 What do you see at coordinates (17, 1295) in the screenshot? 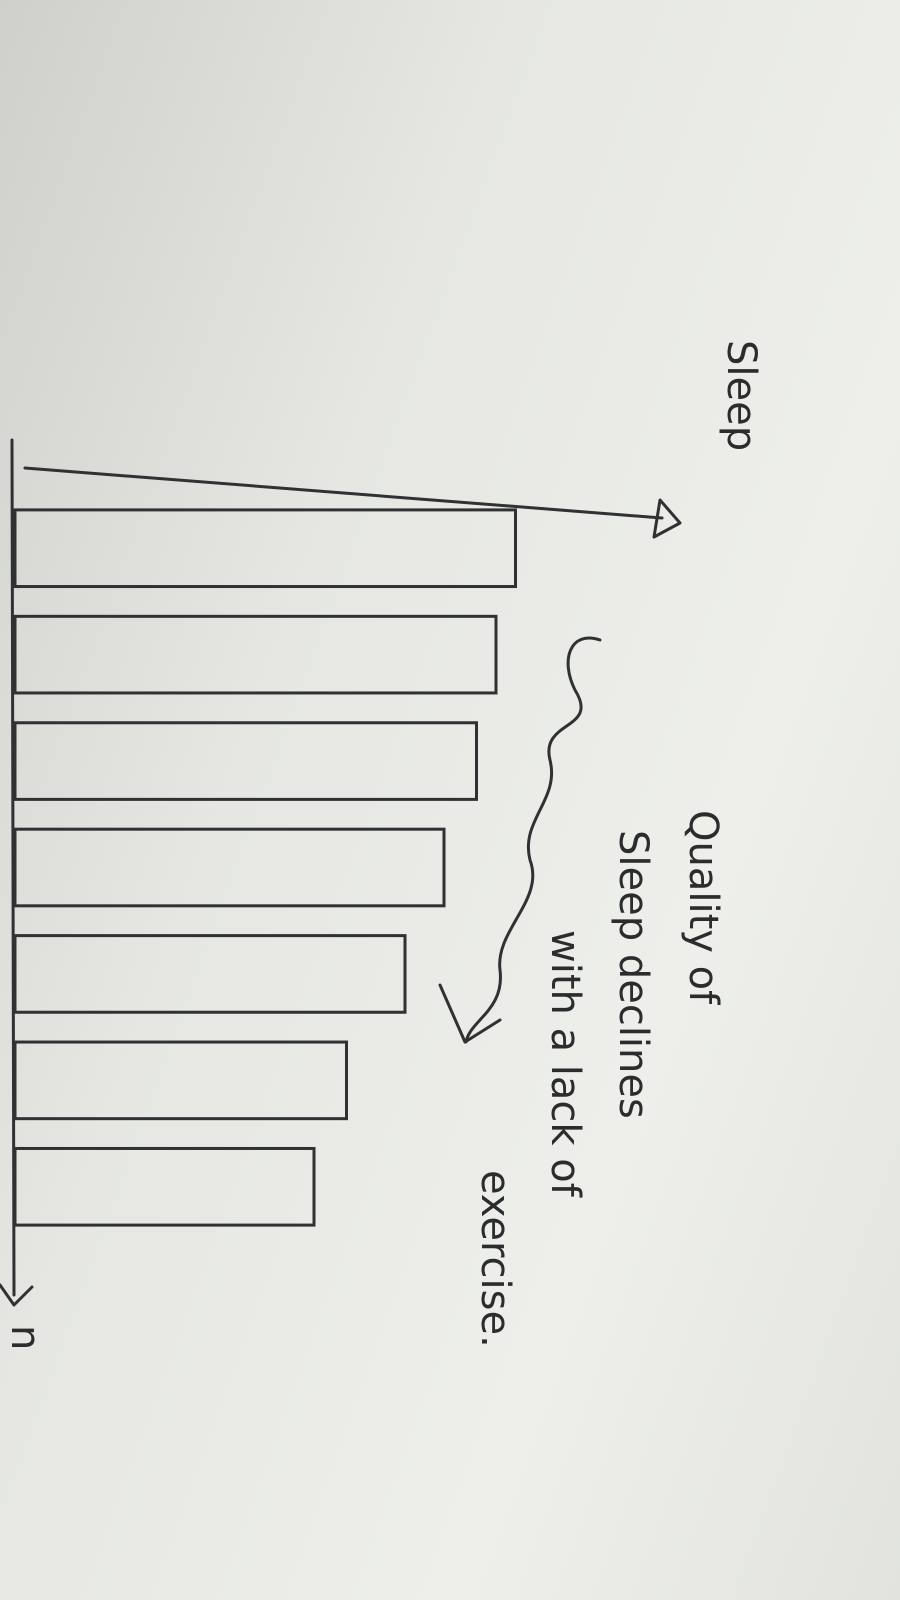
I see `category-axis-arrow` at bounding box center [17, 1295].